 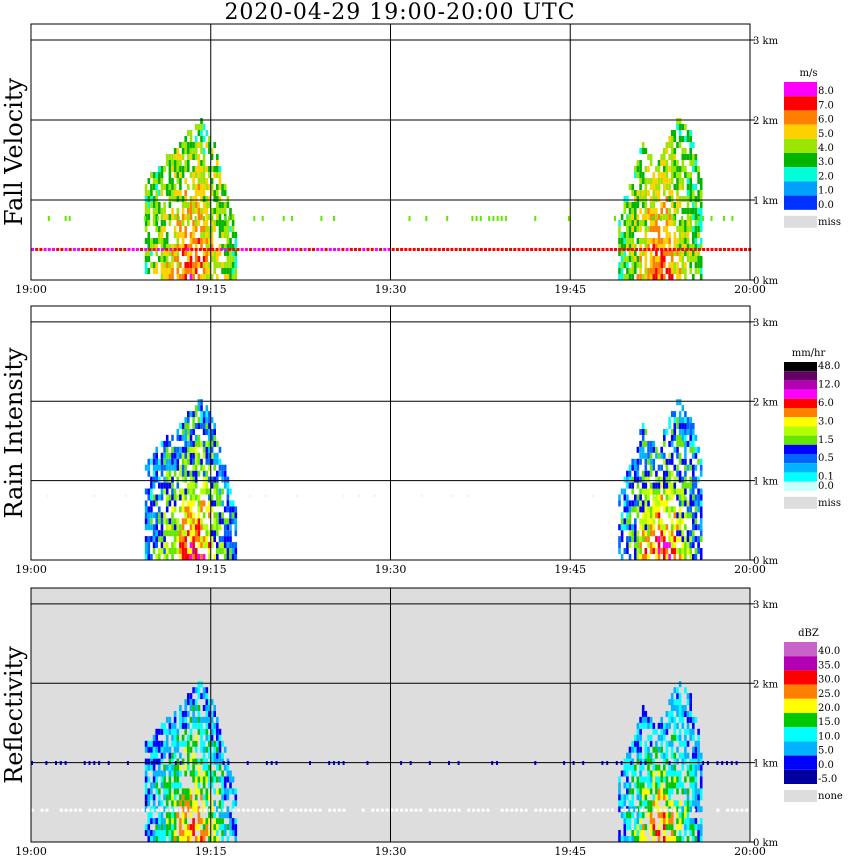 I want to click on legend-swatch, so click(x=800, y=188).